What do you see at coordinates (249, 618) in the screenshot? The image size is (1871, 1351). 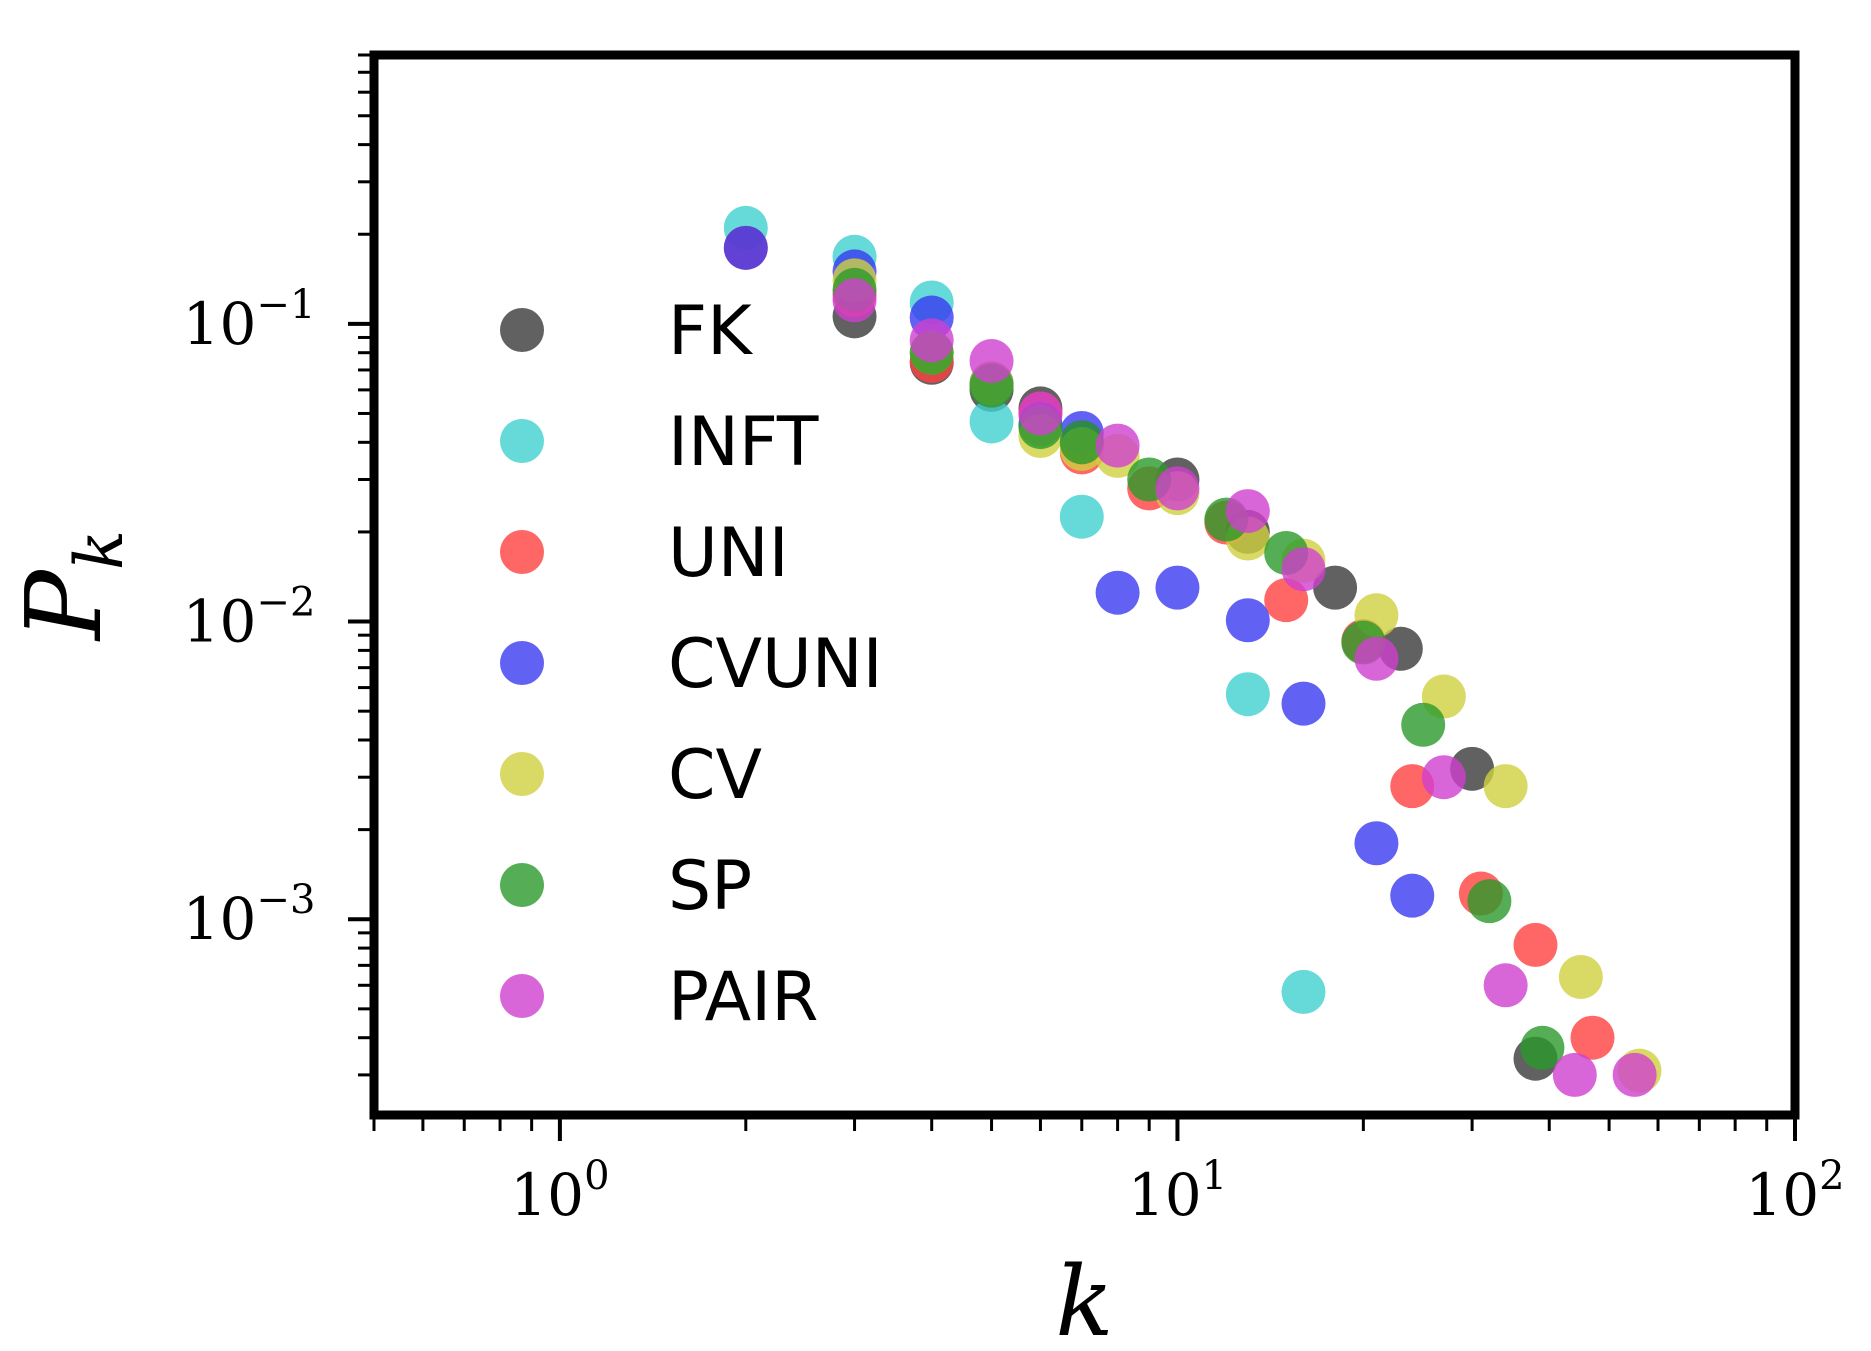 I see `y-tick-label: 10⁻²` at bounding box center [249, 618].